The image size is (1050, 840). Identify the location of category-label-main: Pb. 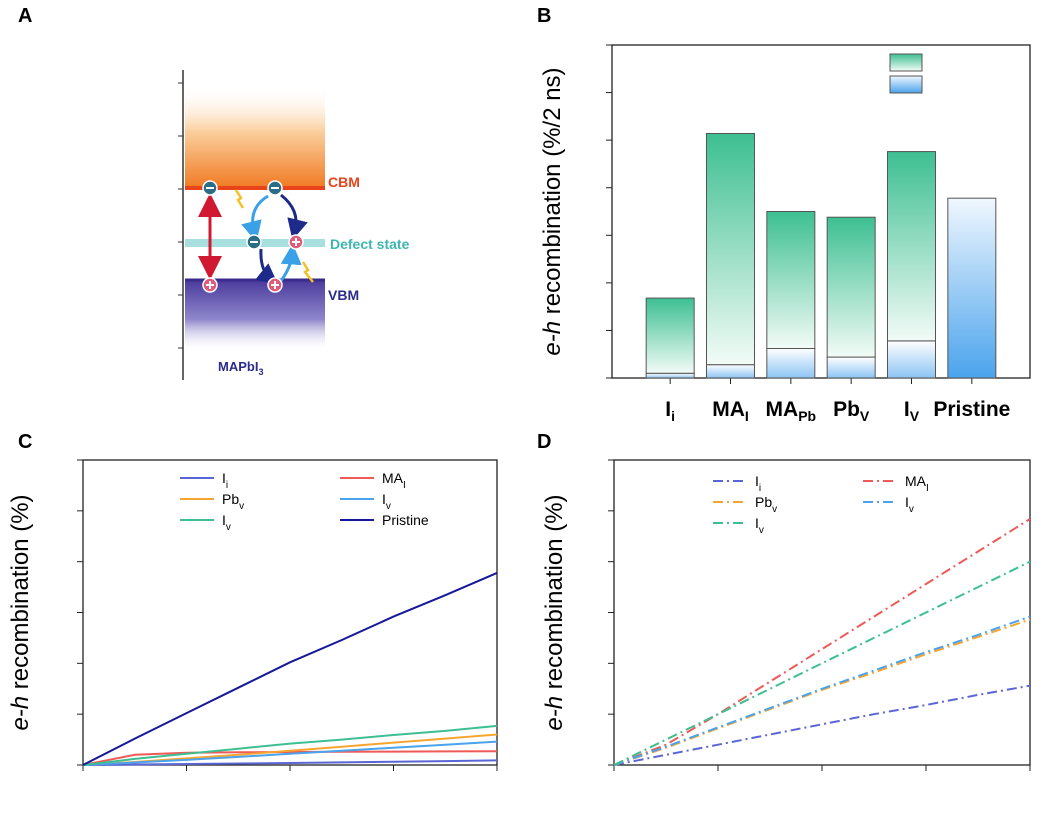
(846, 409).